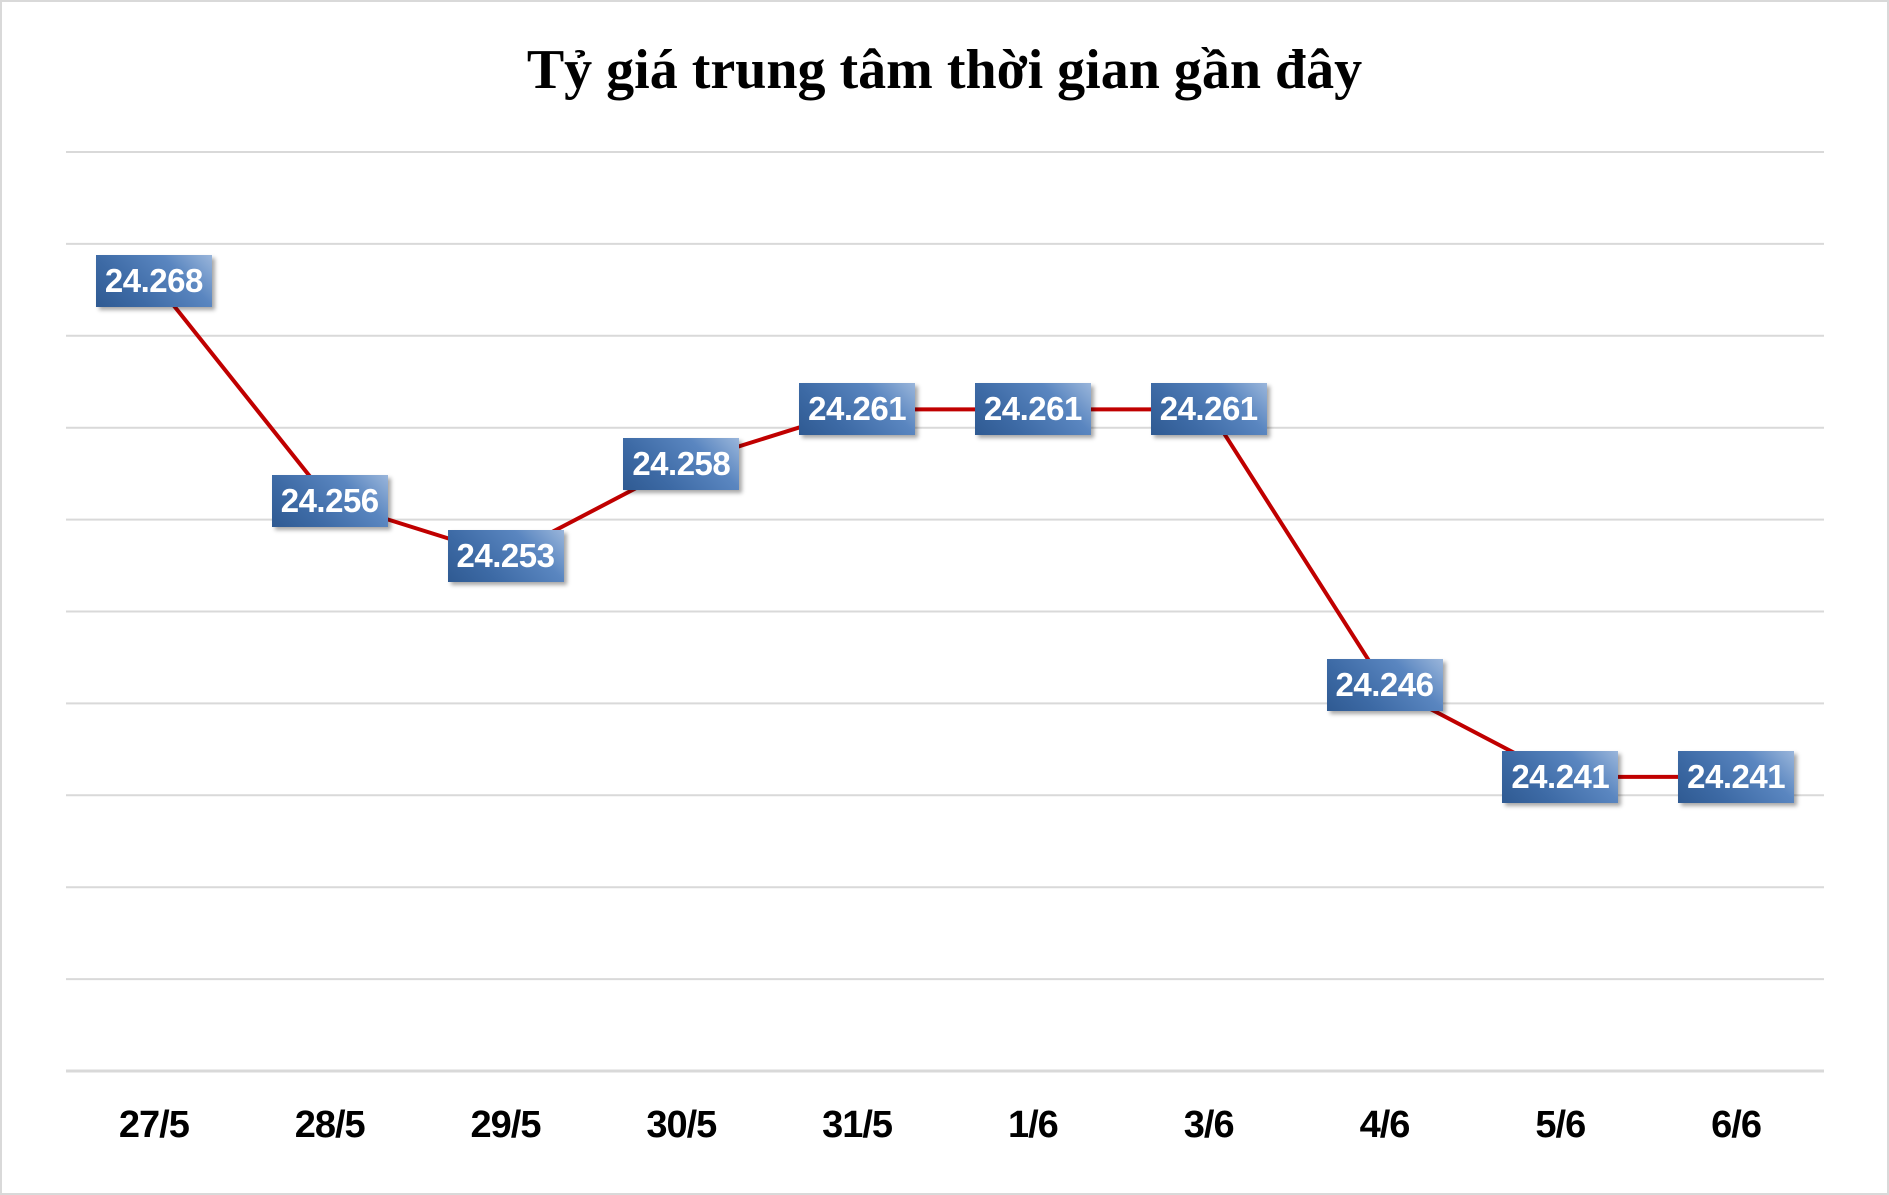  Describe the element at coordinates (153, 280) in the screenshot. I see `data-label: 24.268` at that location.